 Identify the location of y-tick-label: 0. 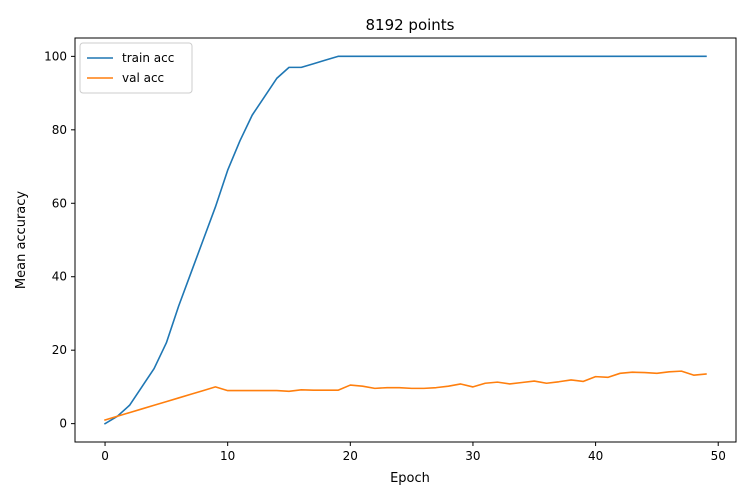
(63, 424).